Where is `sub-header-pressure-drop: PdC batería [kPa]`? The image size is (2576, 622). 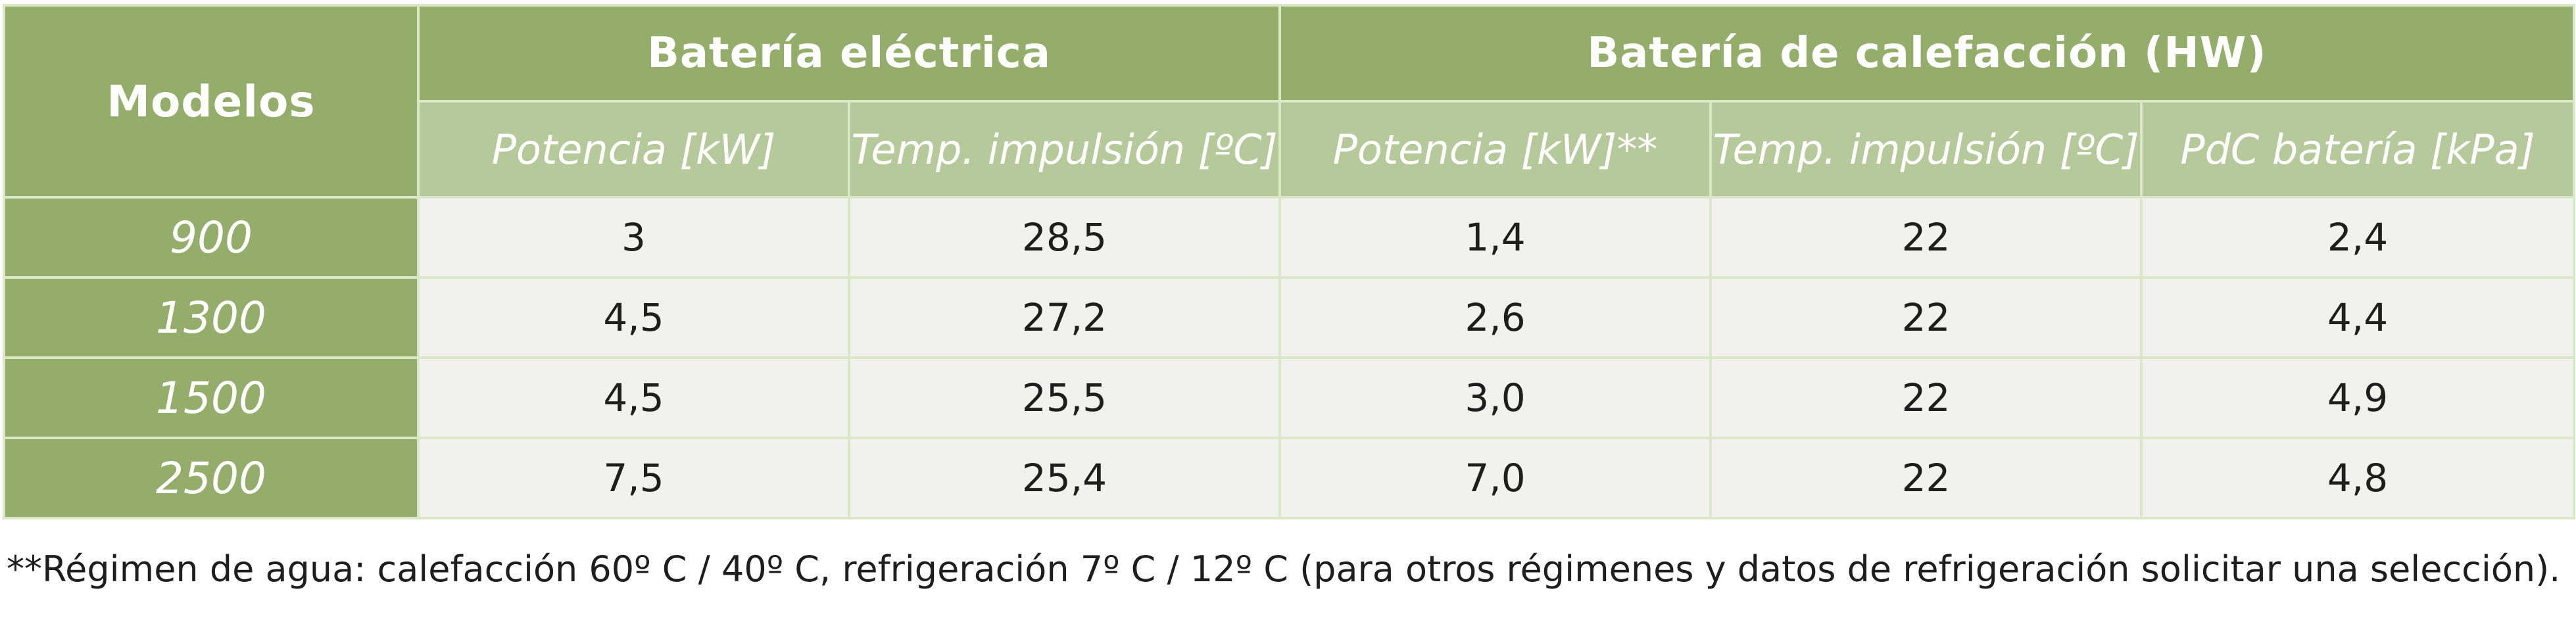 sub-header-pressure-drop: PdC batería [kPa] is located at coordinates (2357, 149).